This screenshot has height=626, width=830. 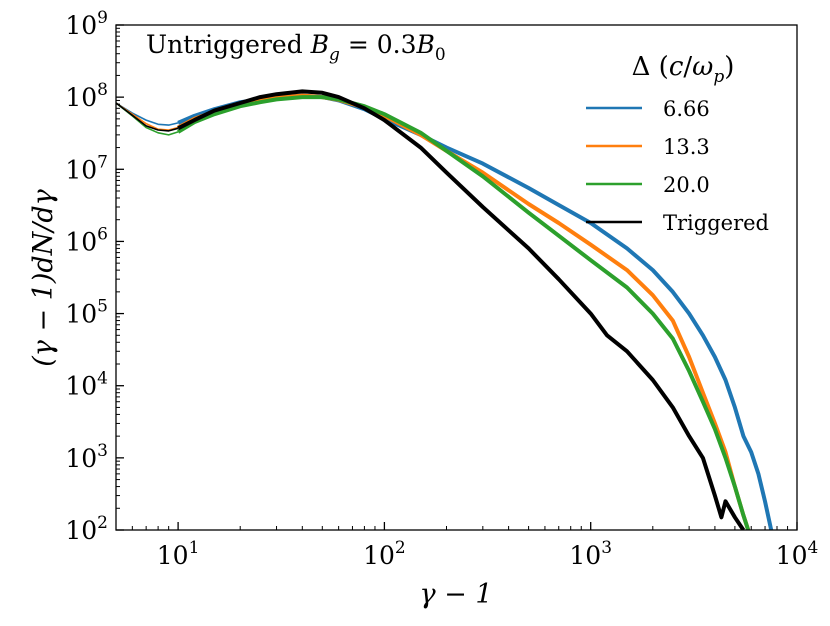 What do you see at coordinates (86, 240) in the screenshot?
I see `y-tick-label: 106` at bounding box center [86, 240].